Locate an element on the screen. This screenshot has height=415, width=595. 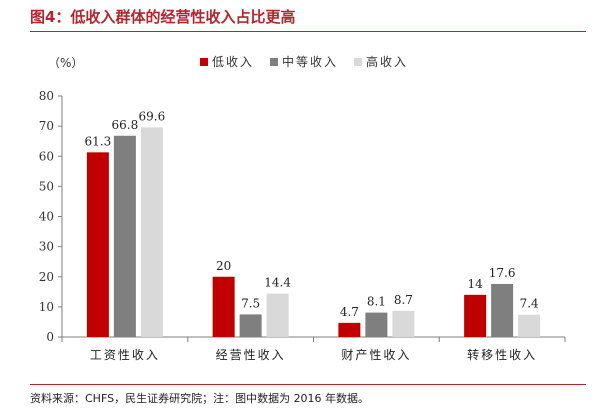
y-unit-label: （%） is located at coordinates (65, 63).